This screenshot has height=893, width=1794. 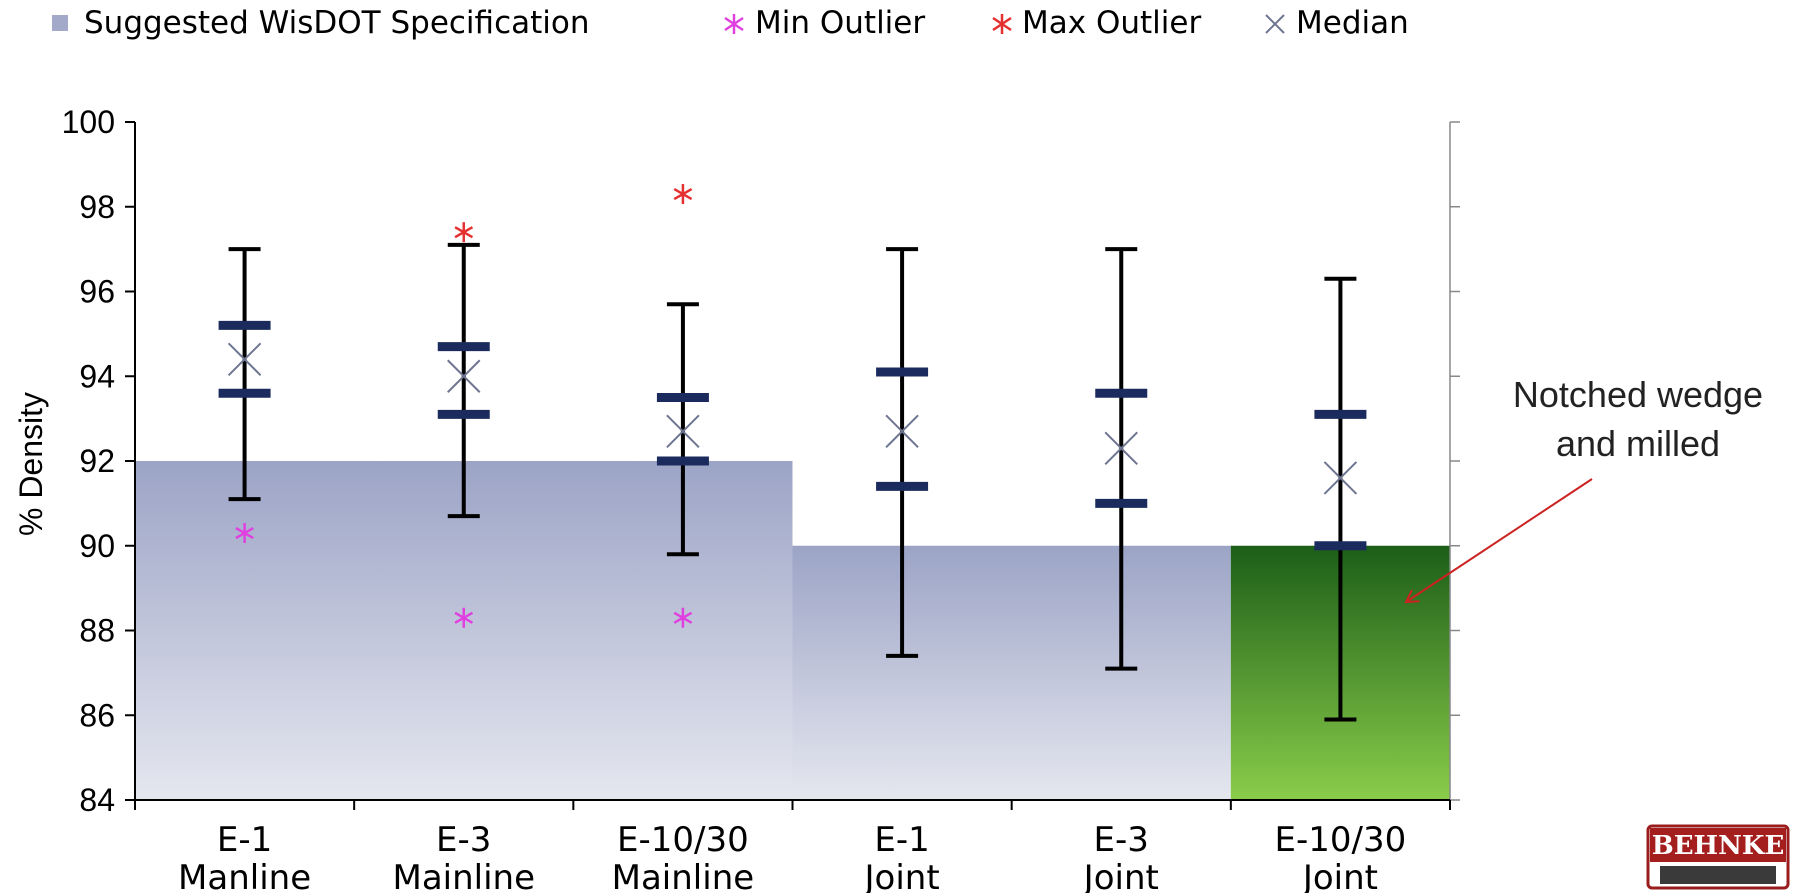 What do you see at coordinates (1638, 394) in the screenshot?
I see `annotation-line-1: Notched wedge` at bounding box center [1638, 394].